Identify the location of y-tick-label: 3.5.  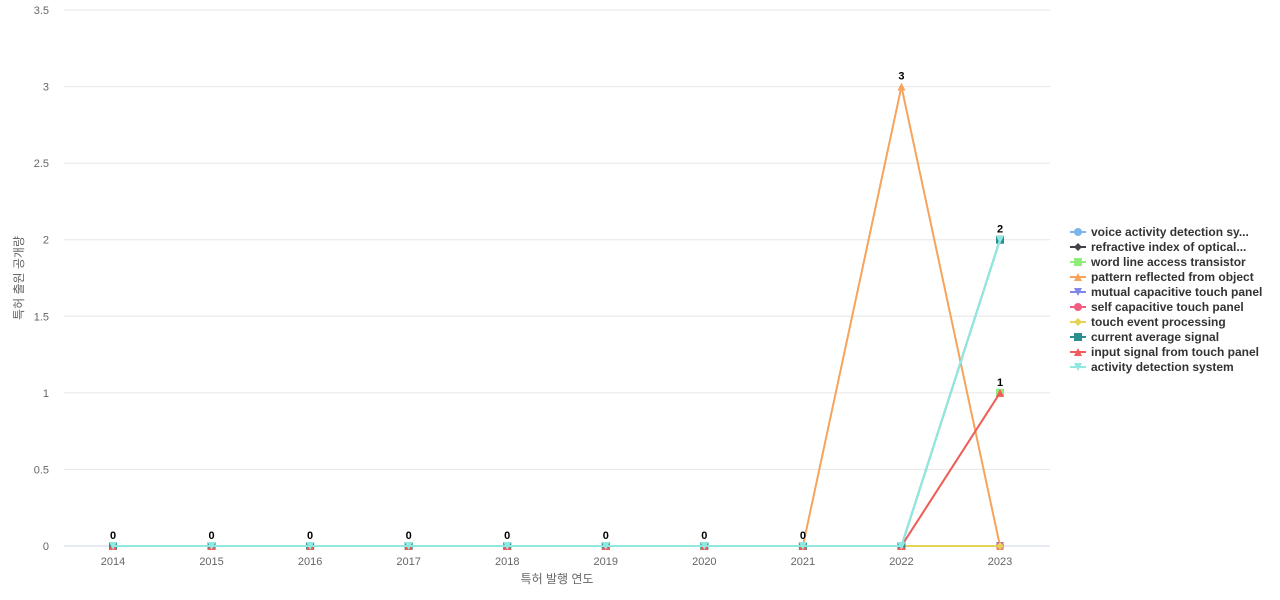
(41, 11).